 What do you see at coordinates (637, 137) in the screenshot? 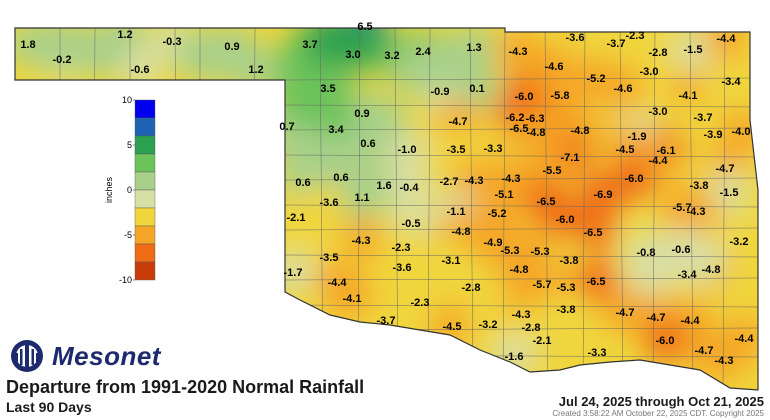
I see `station-value: -1.9` at bounding box center [637, 137].